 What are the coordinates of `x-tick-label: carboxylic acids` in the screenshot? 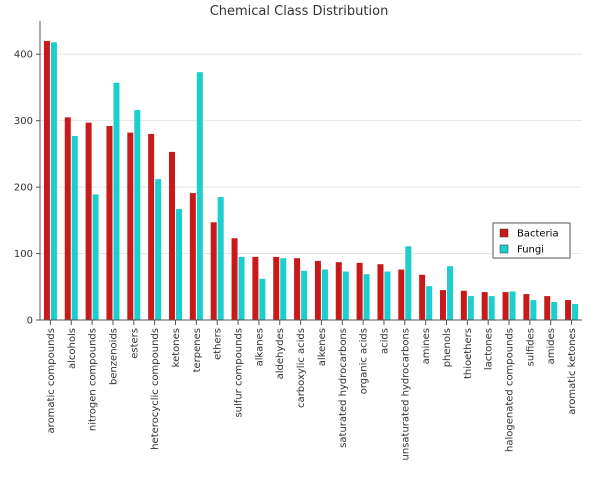 It's located at (301, 368).